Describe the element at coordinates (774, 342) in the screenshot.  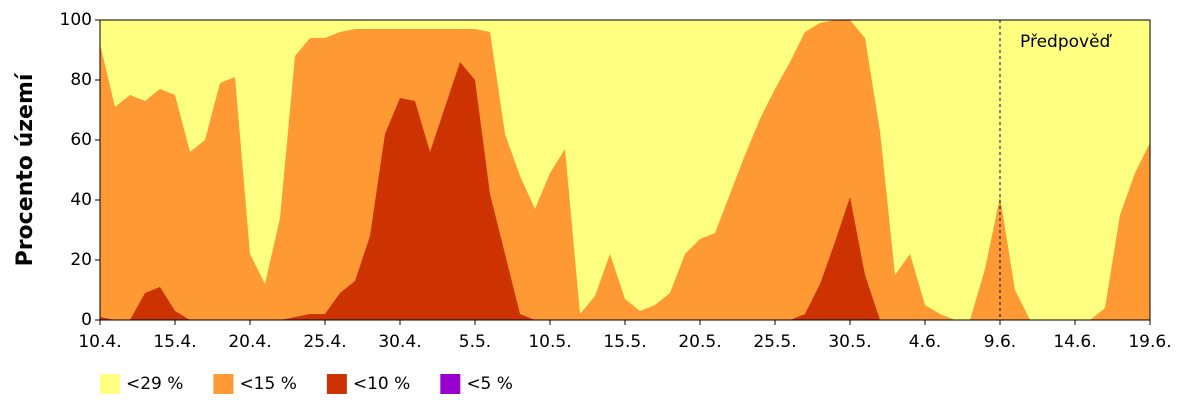
I see `x-tick-label: 25.5.` at that location.